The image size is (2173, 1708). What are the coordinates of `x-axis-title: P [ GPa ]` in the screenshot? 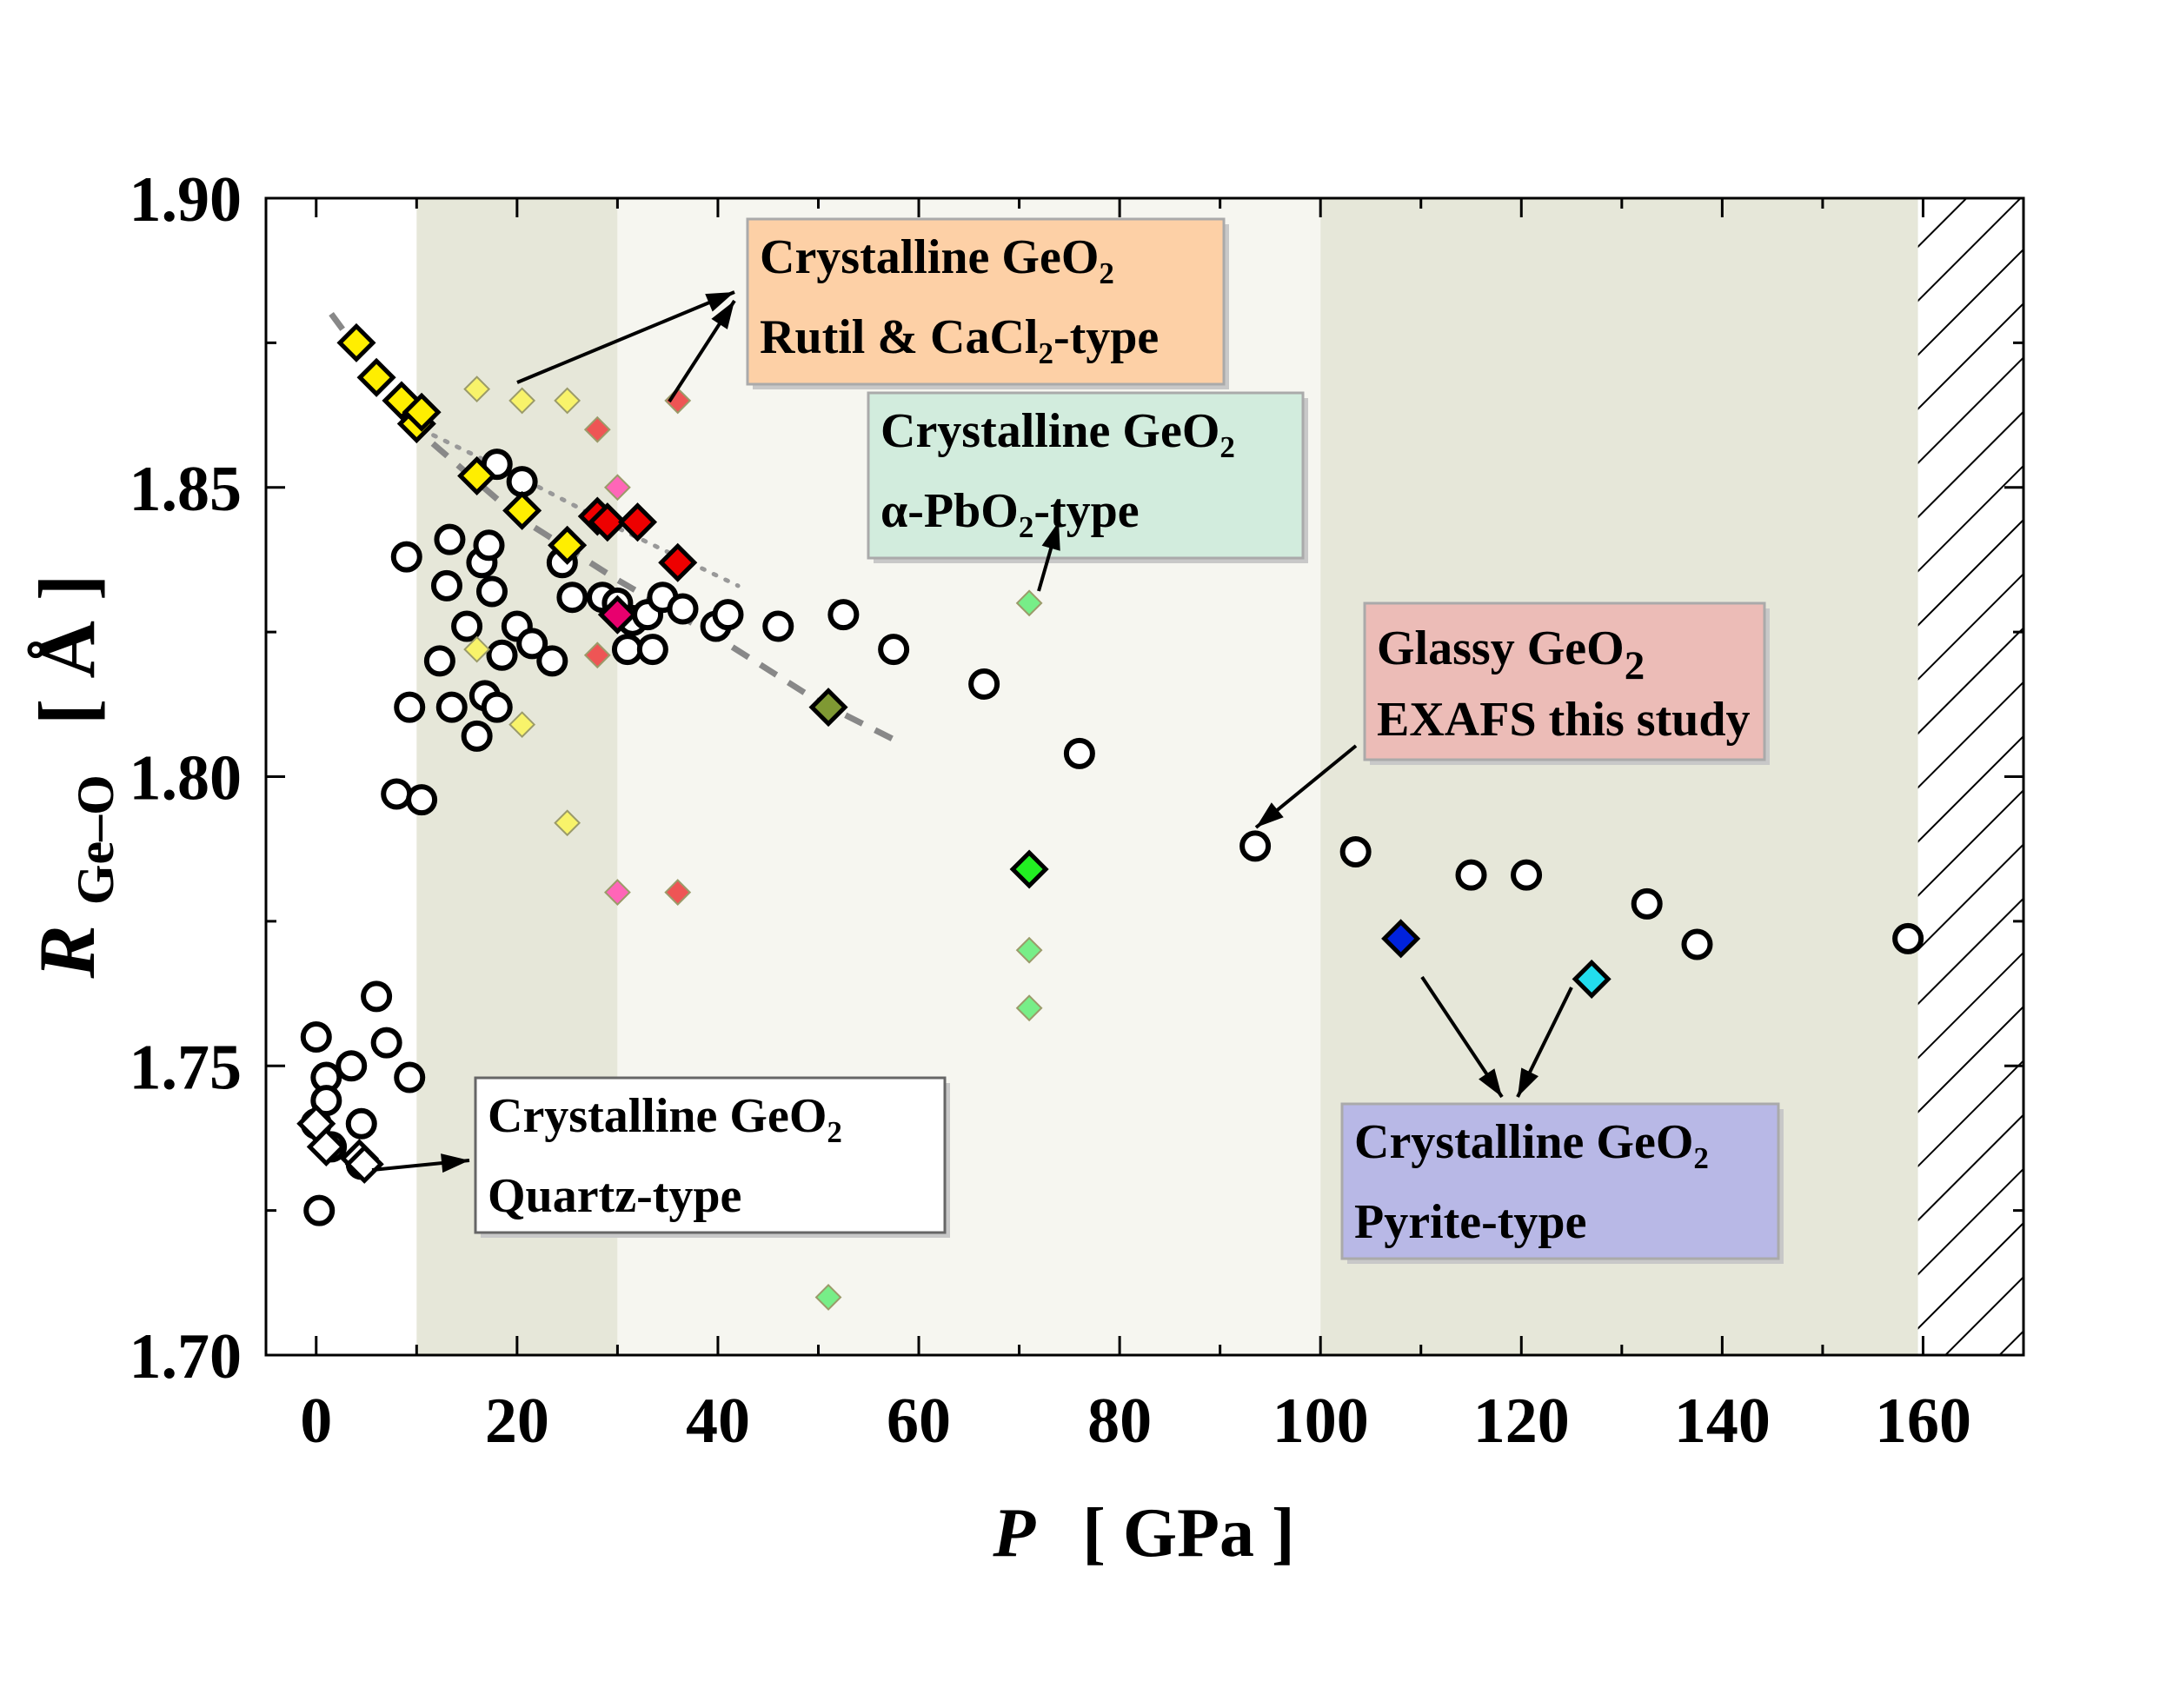 It's located at (1143, 1533).